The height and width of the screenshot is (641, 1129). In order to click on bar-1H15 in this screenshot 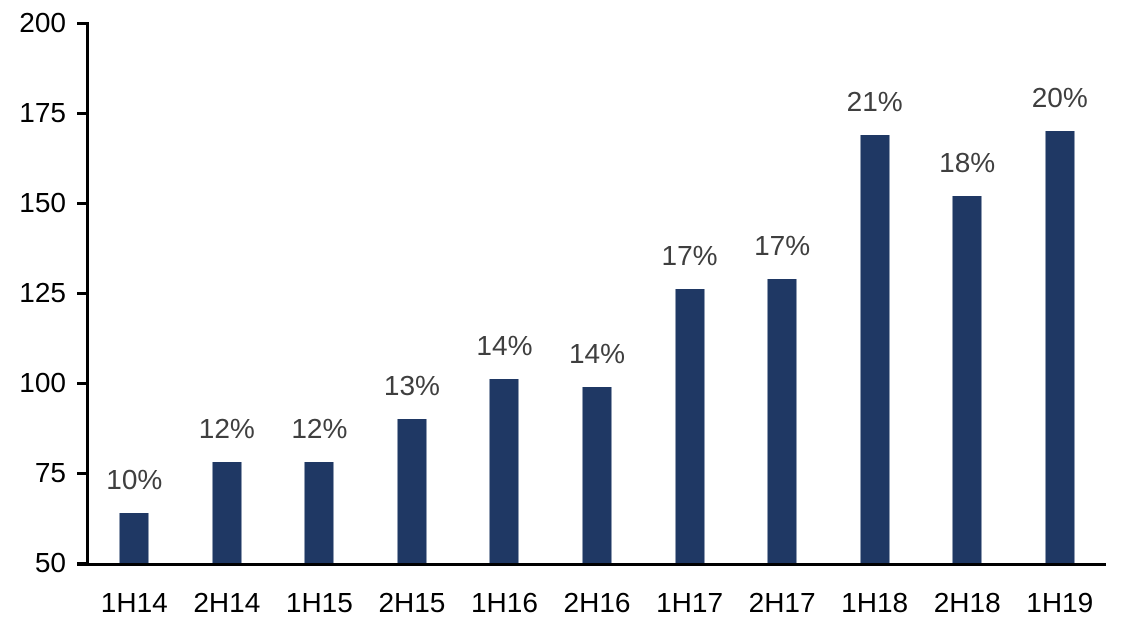, I will do `click(319, 512)`.